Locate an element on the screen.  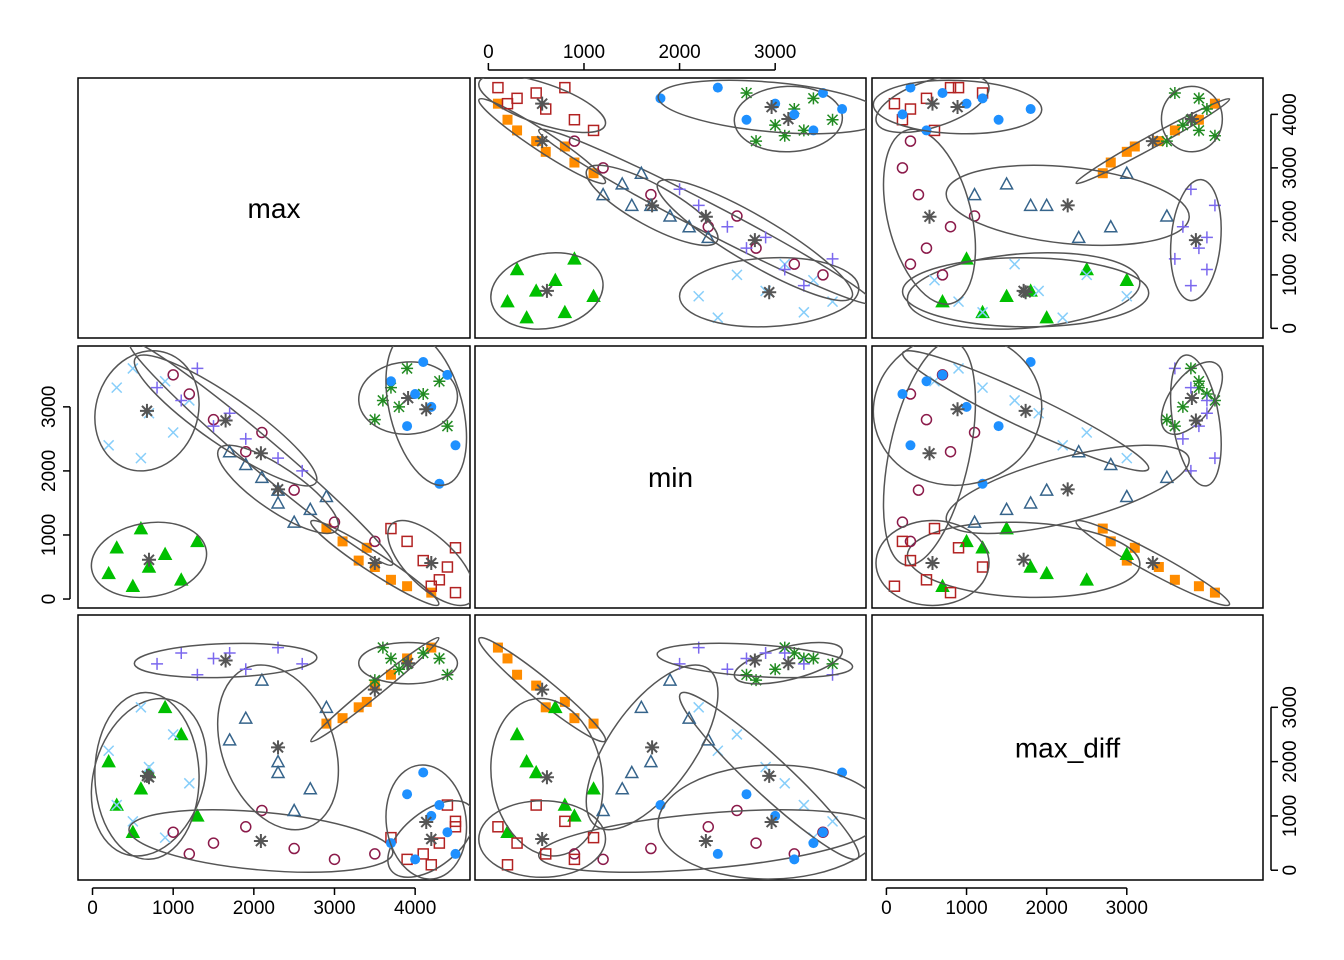
variable-label: max_diff is located at coordinates (1068, 748).